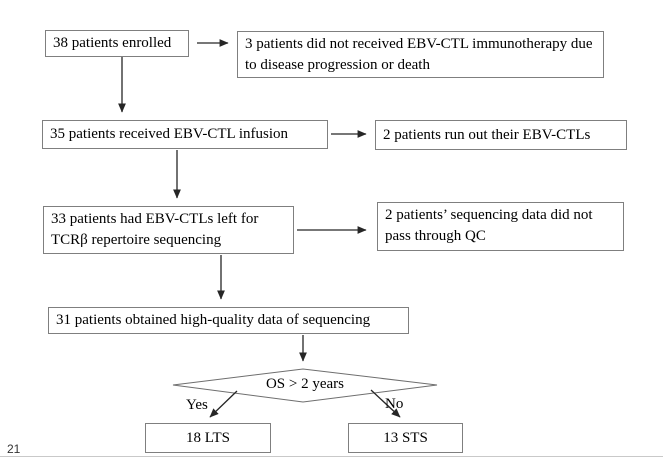 This screenshot has height=469, width=663. What do you see at coordinates (117, 43) in the screenshot?
I see `flow-box-enrolled: 38 patients enrolled` at bounding box center [117, 43].